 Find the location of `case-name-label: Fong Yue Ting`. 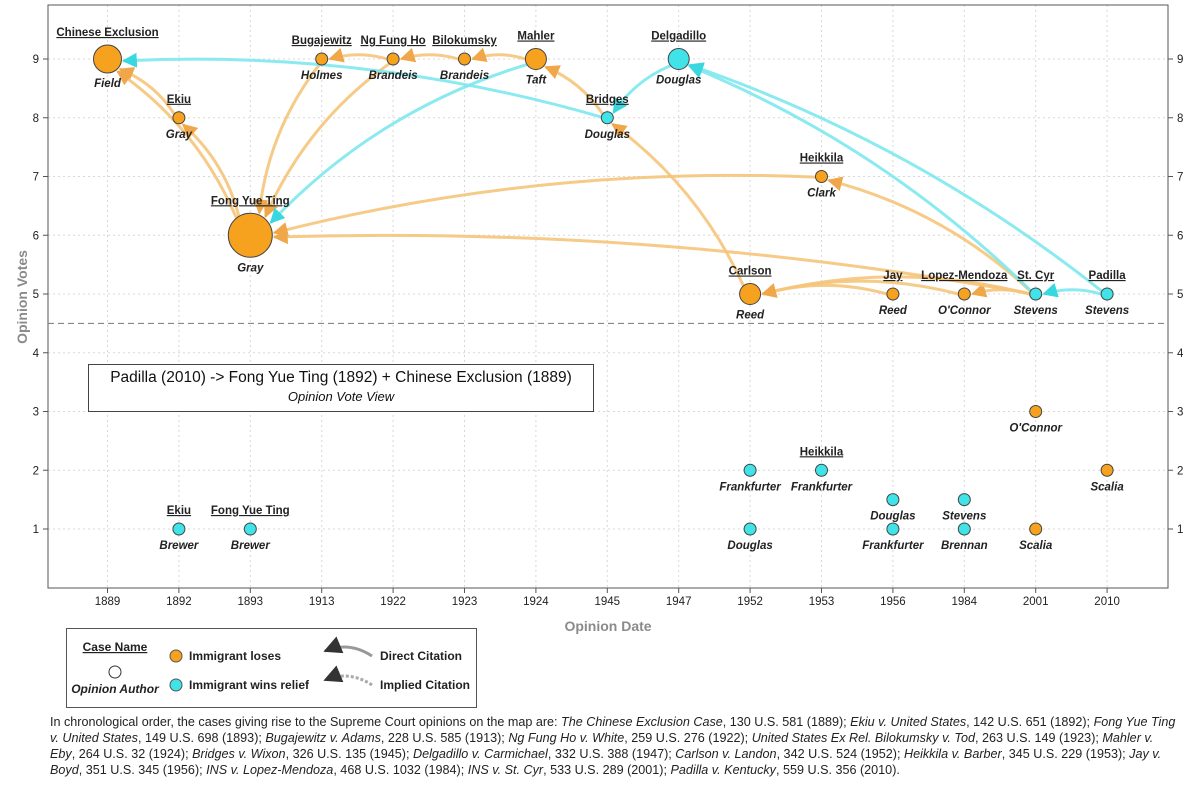

case-name-label: Fong Yue Ting is located at coordinates (250, 201).